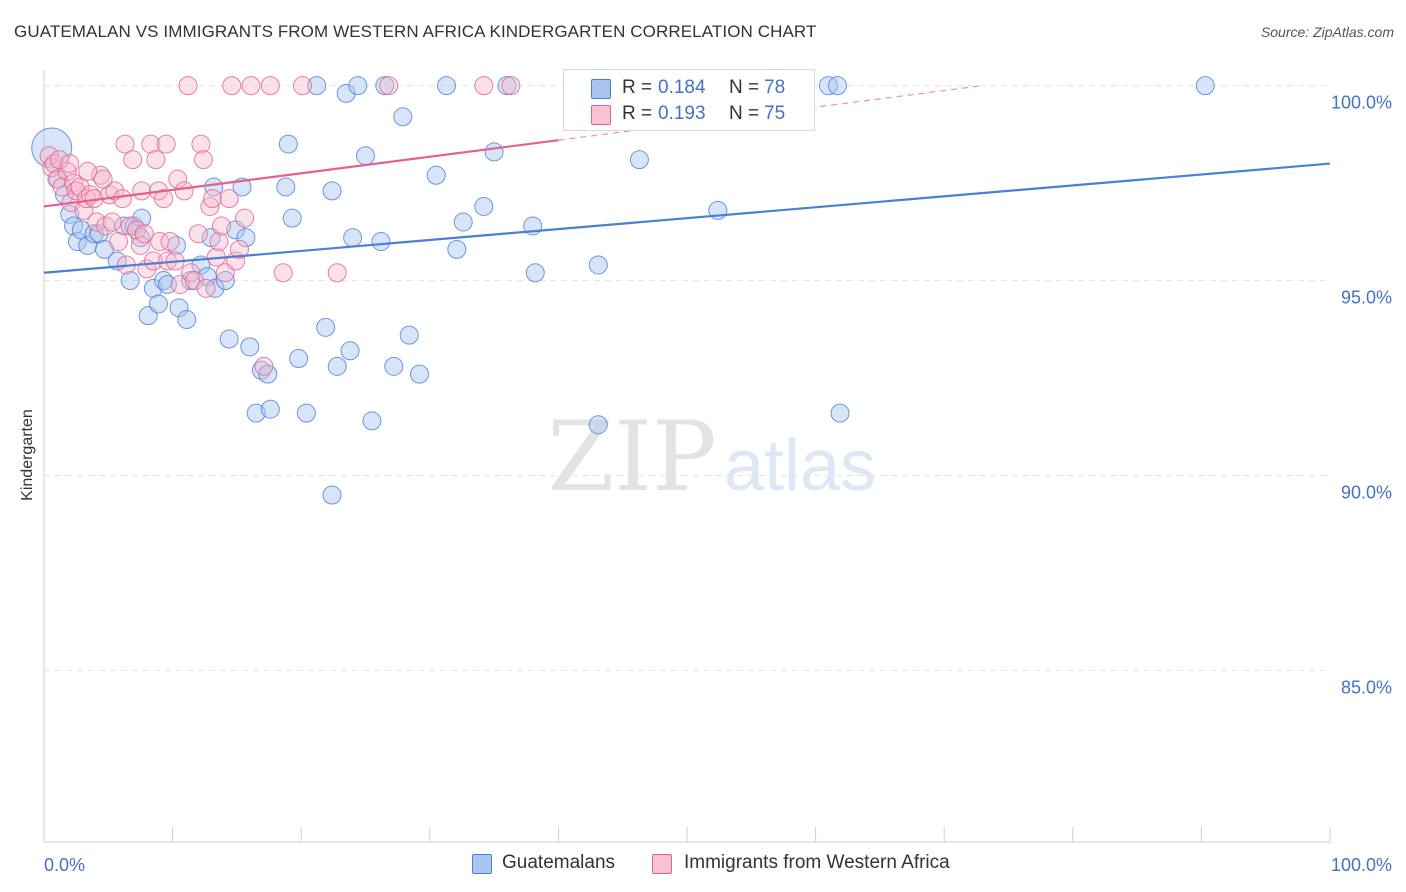 This screenshot has height=892, width=1406. I want to click on n-value: 75, so click(775, 113).